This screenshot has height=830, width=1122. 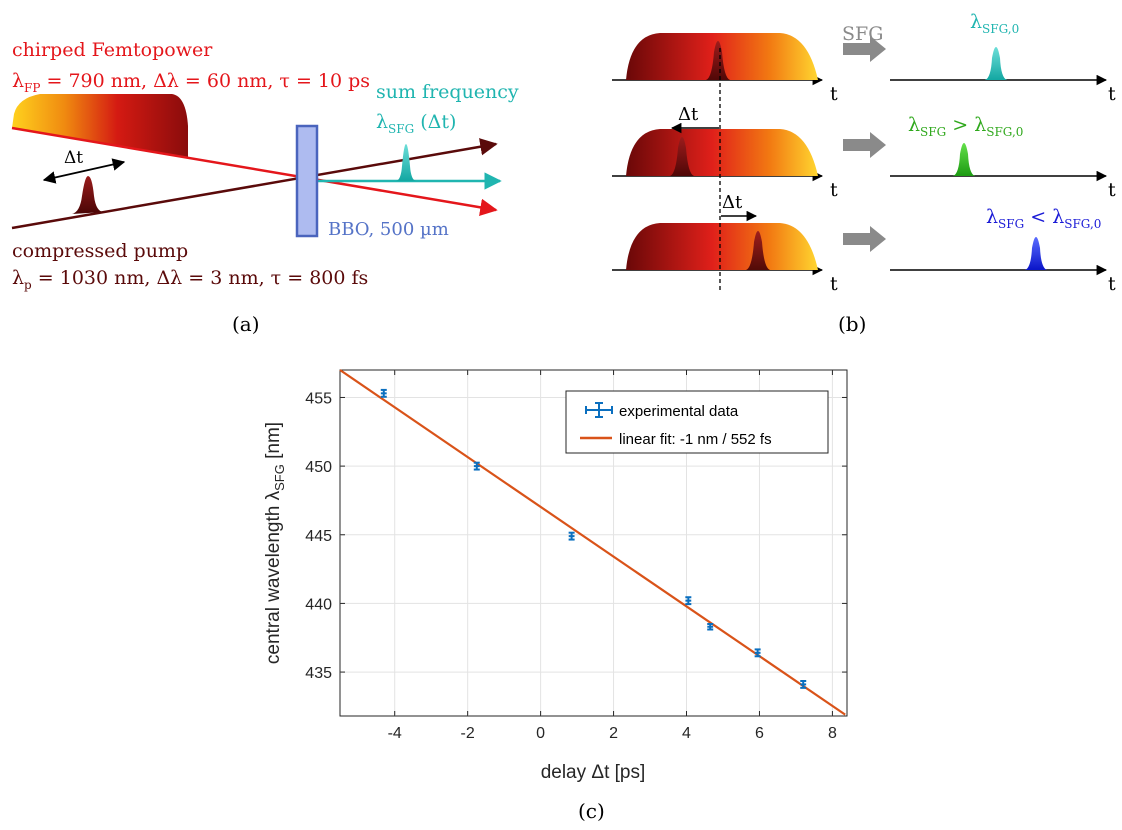 What do you see at coordinates (695, 439) in the screenshot?
I see `legend-fit-label: linear fit: -1 nm / 552 fs` at bounding box center [695, 439].